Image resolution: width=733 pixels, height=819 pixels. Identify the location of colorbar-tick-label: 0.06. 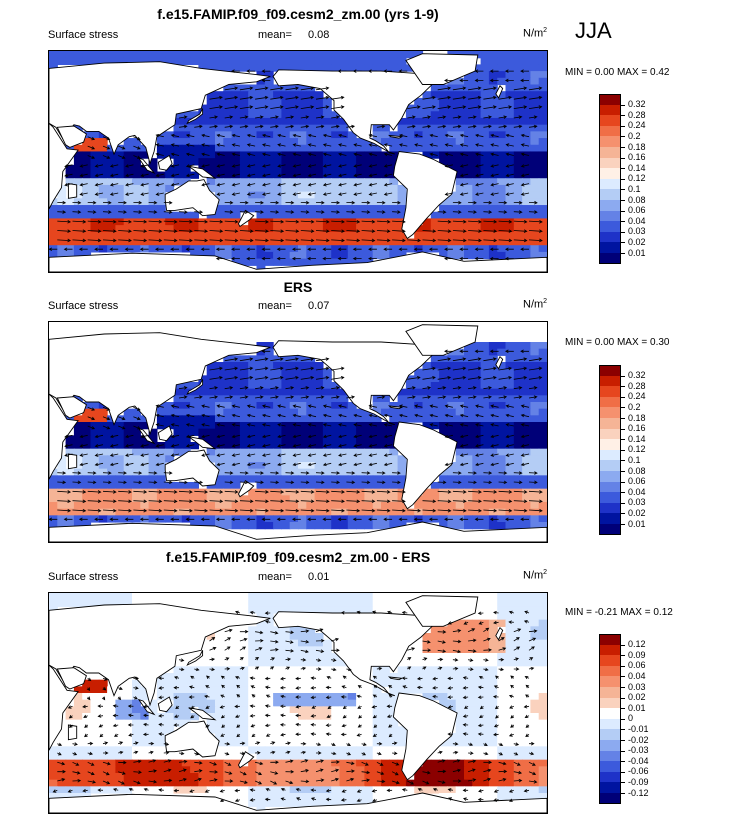
(637, 210).